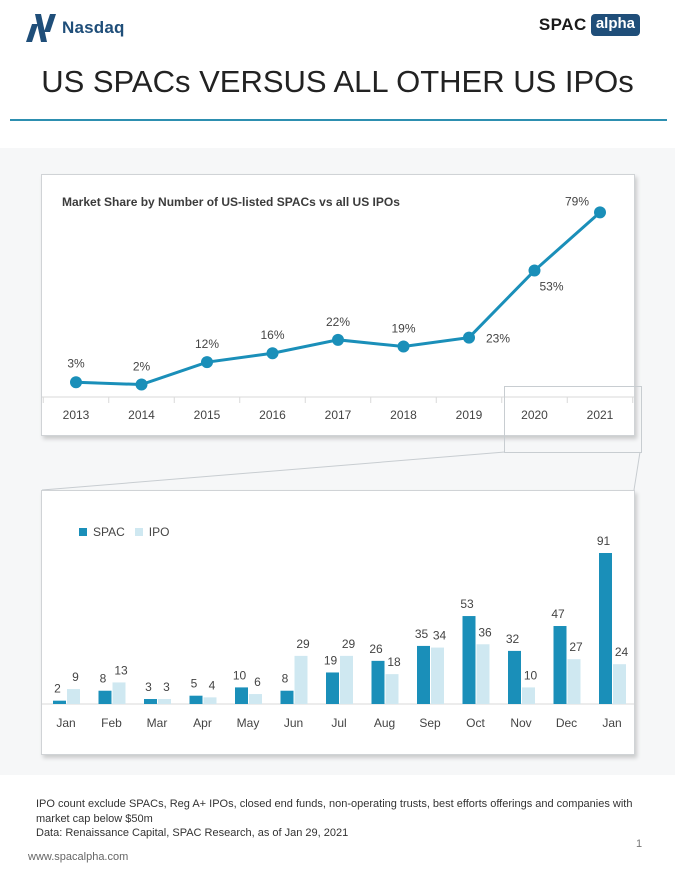 The image size is (675, 878). What do you see at coordinates (141, 384) in the screenshot?
I see `data-point-2014` at bounding box center [141, 384].